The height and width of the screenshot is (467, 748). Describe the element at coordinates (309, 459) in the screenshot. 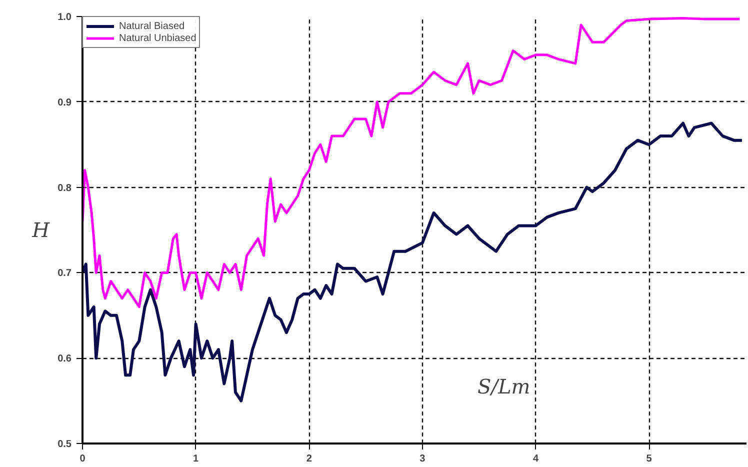

I see `x-tick-label: 2` at that location.